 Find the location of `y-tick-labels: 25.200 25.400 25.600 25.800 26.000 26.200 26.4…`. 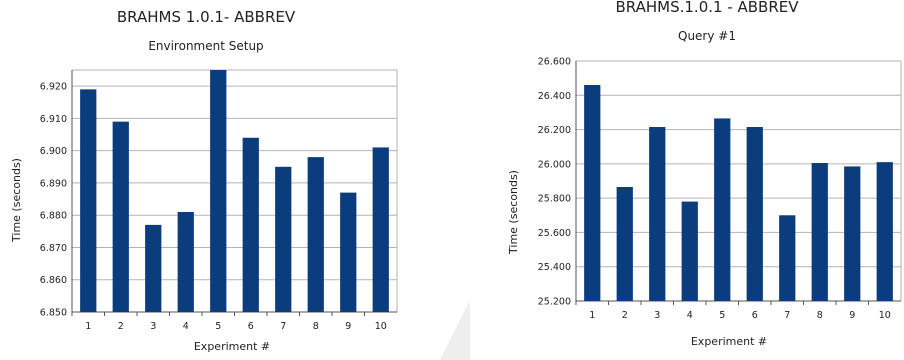

y-tick-labels: 25.200 25.400 25.600 25.800 26.000 26.200 26.4… is located at coordinates (554, 182).